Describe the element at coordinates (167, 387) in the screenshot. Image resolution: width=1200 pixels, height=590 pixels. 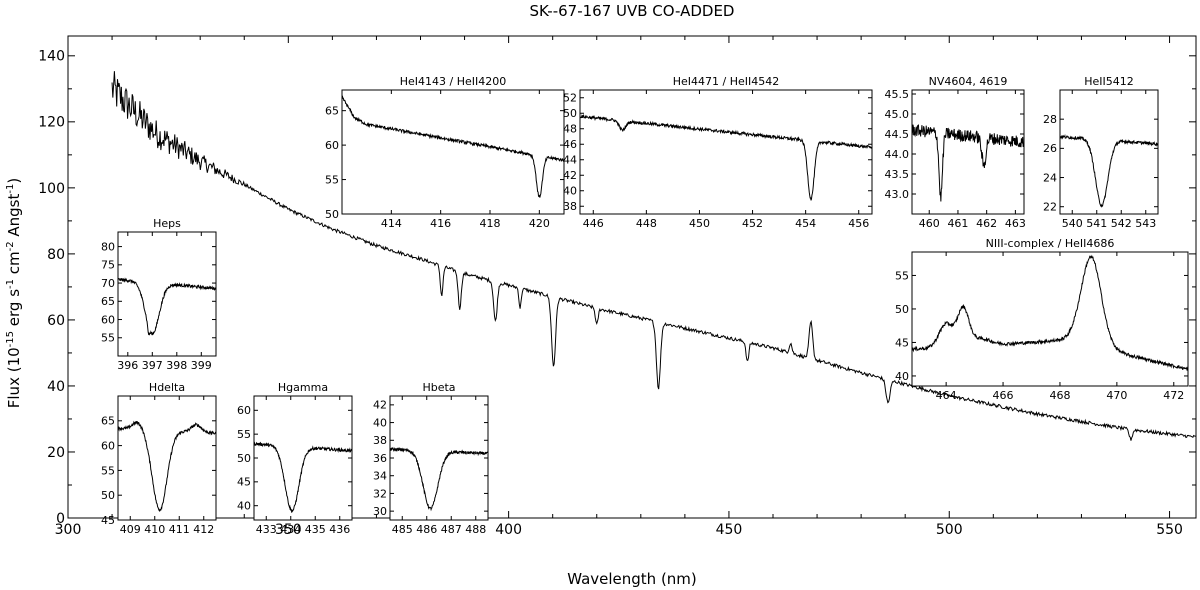
I see `inset-title: Hdelta` at that location.